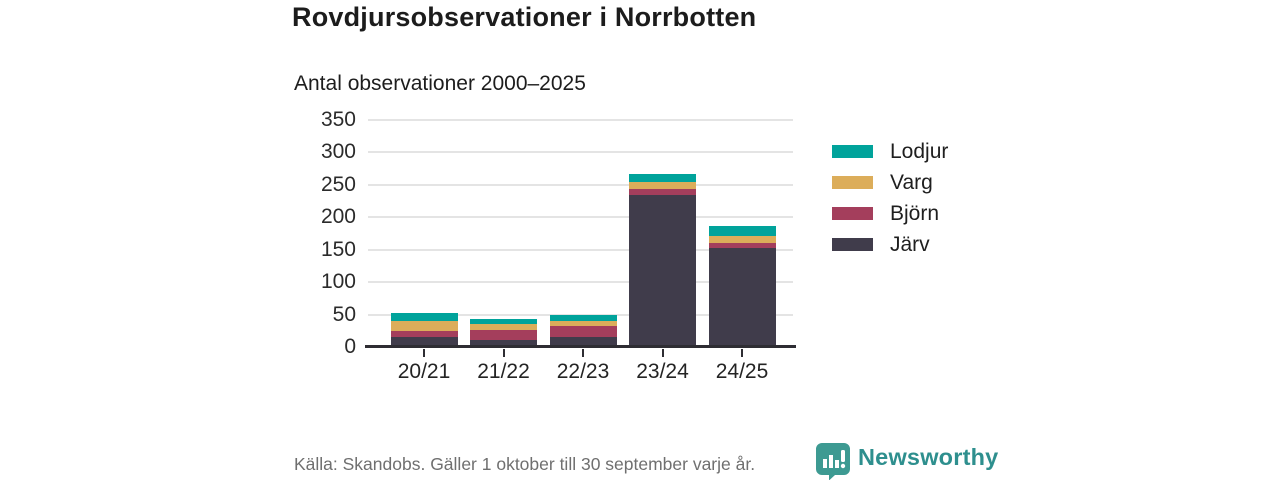 The width and height of the screenshot is (1280, 485). What do you see at coordinates (424, 342) in the screenshot?
I see `bar-segment-20-21-järv` at bounding box center [424, 342].